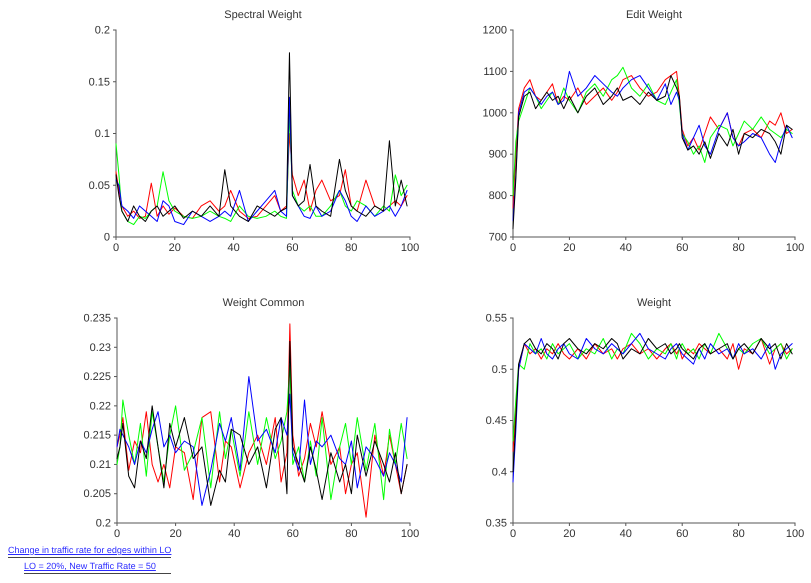 The height and width of the screenshot is (583, 811). Describe the element at coordinates (496, 421) in the screenshot. I see `y-tick-label: 0.45` at that location.